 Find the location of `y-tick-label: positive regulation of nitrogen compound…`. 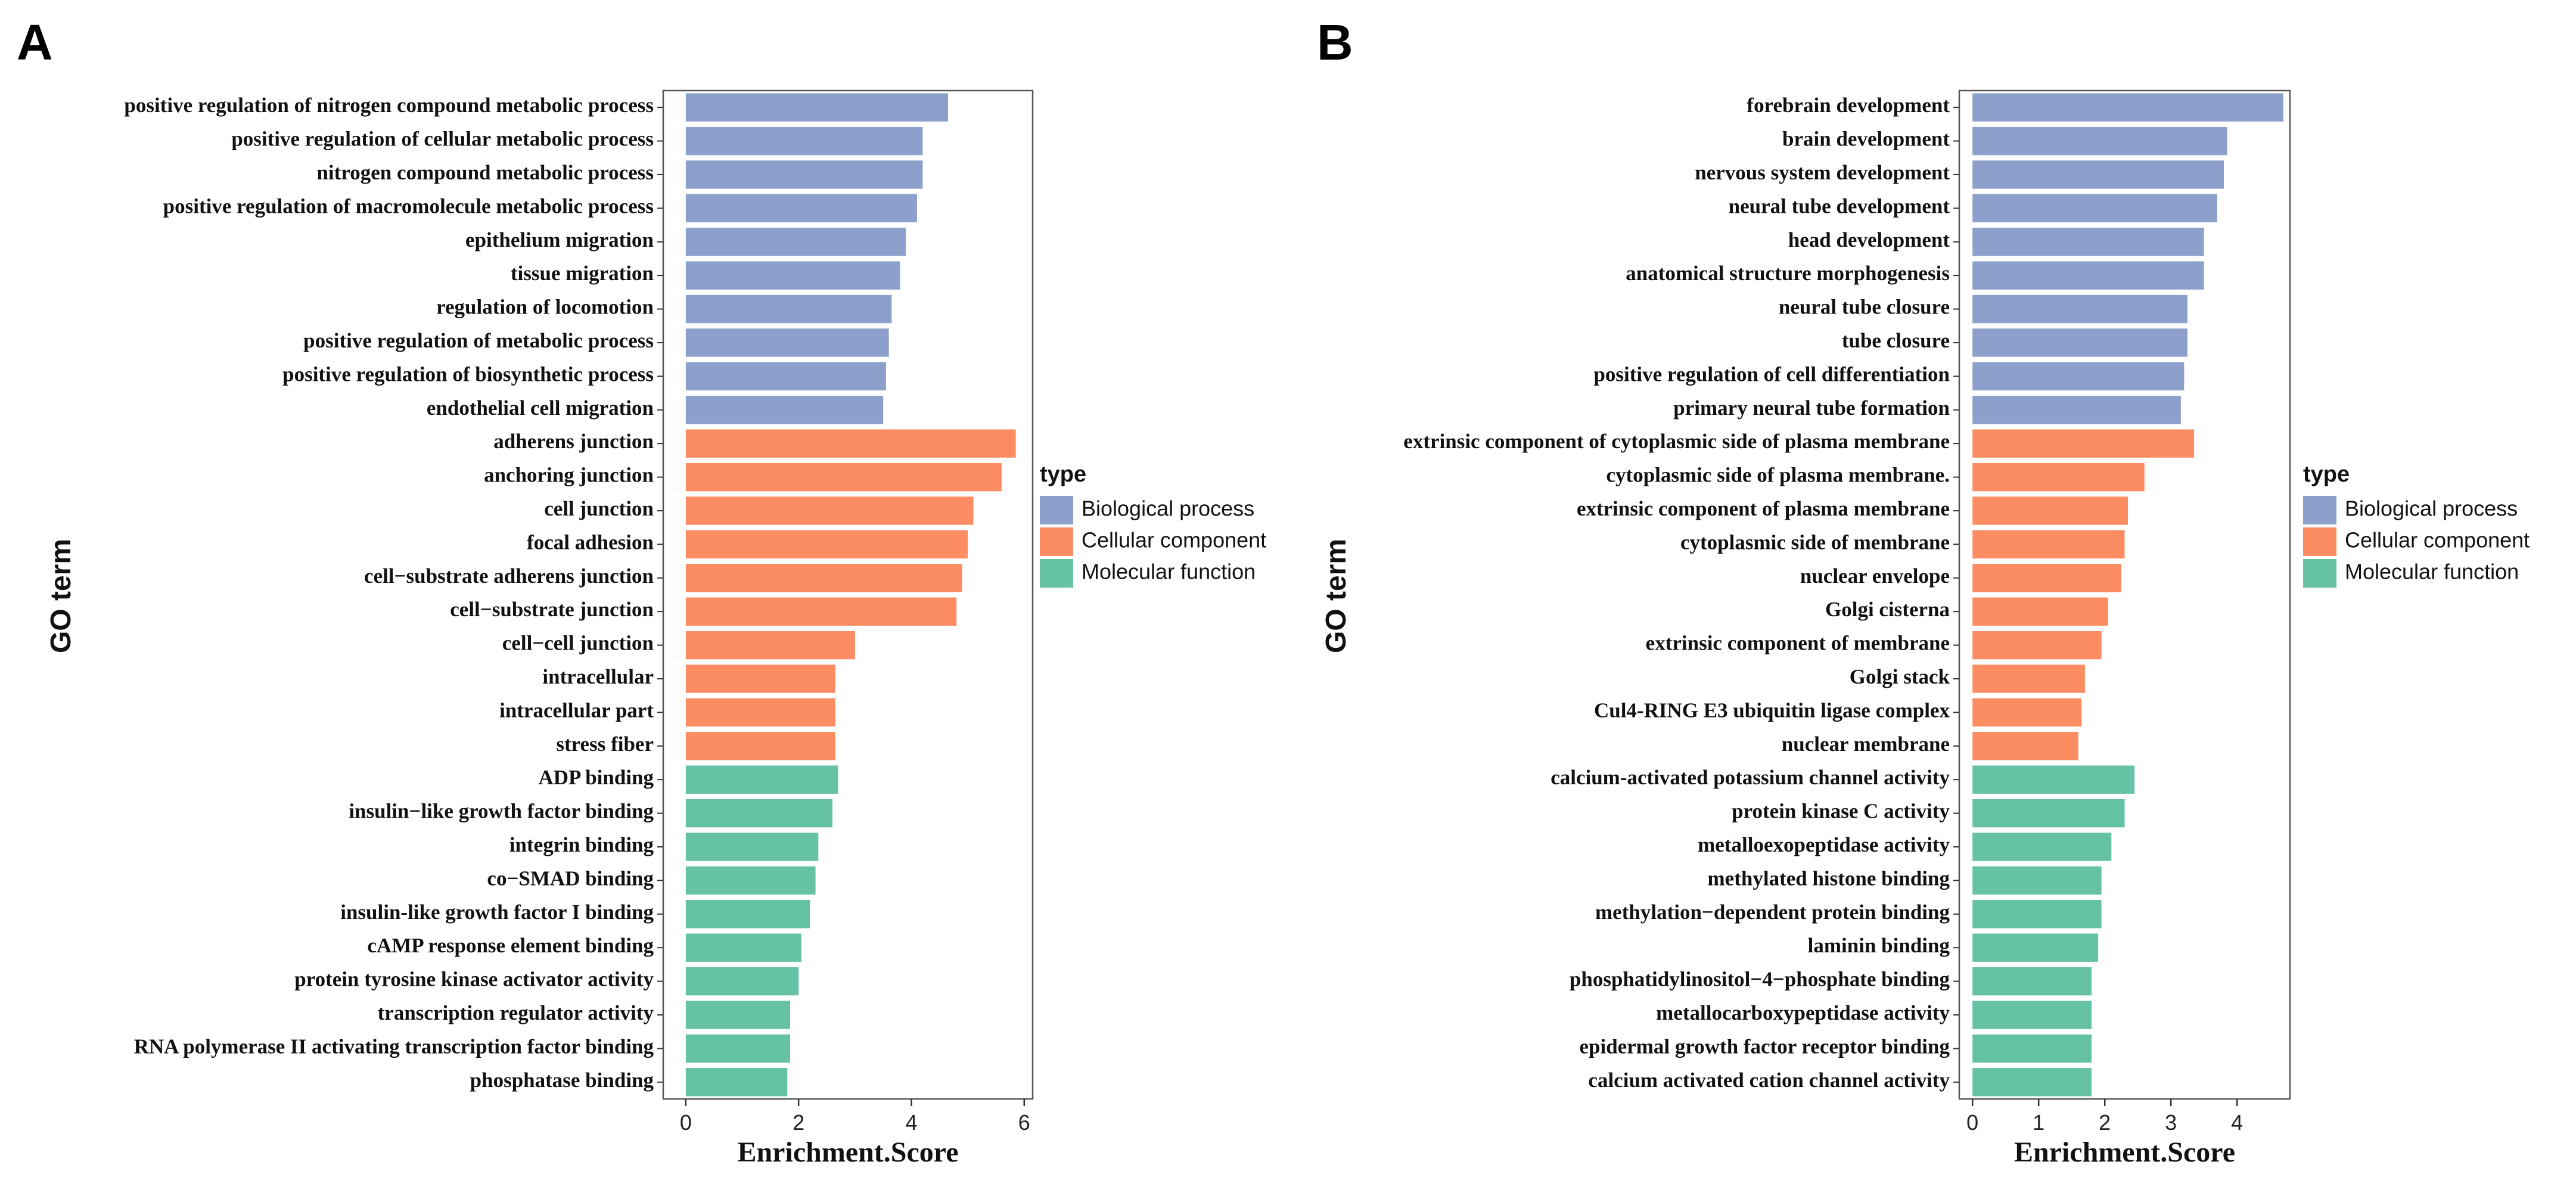

y-tick-label: positive regulation of nitrogen compound… is located at coordinates (389, 105).